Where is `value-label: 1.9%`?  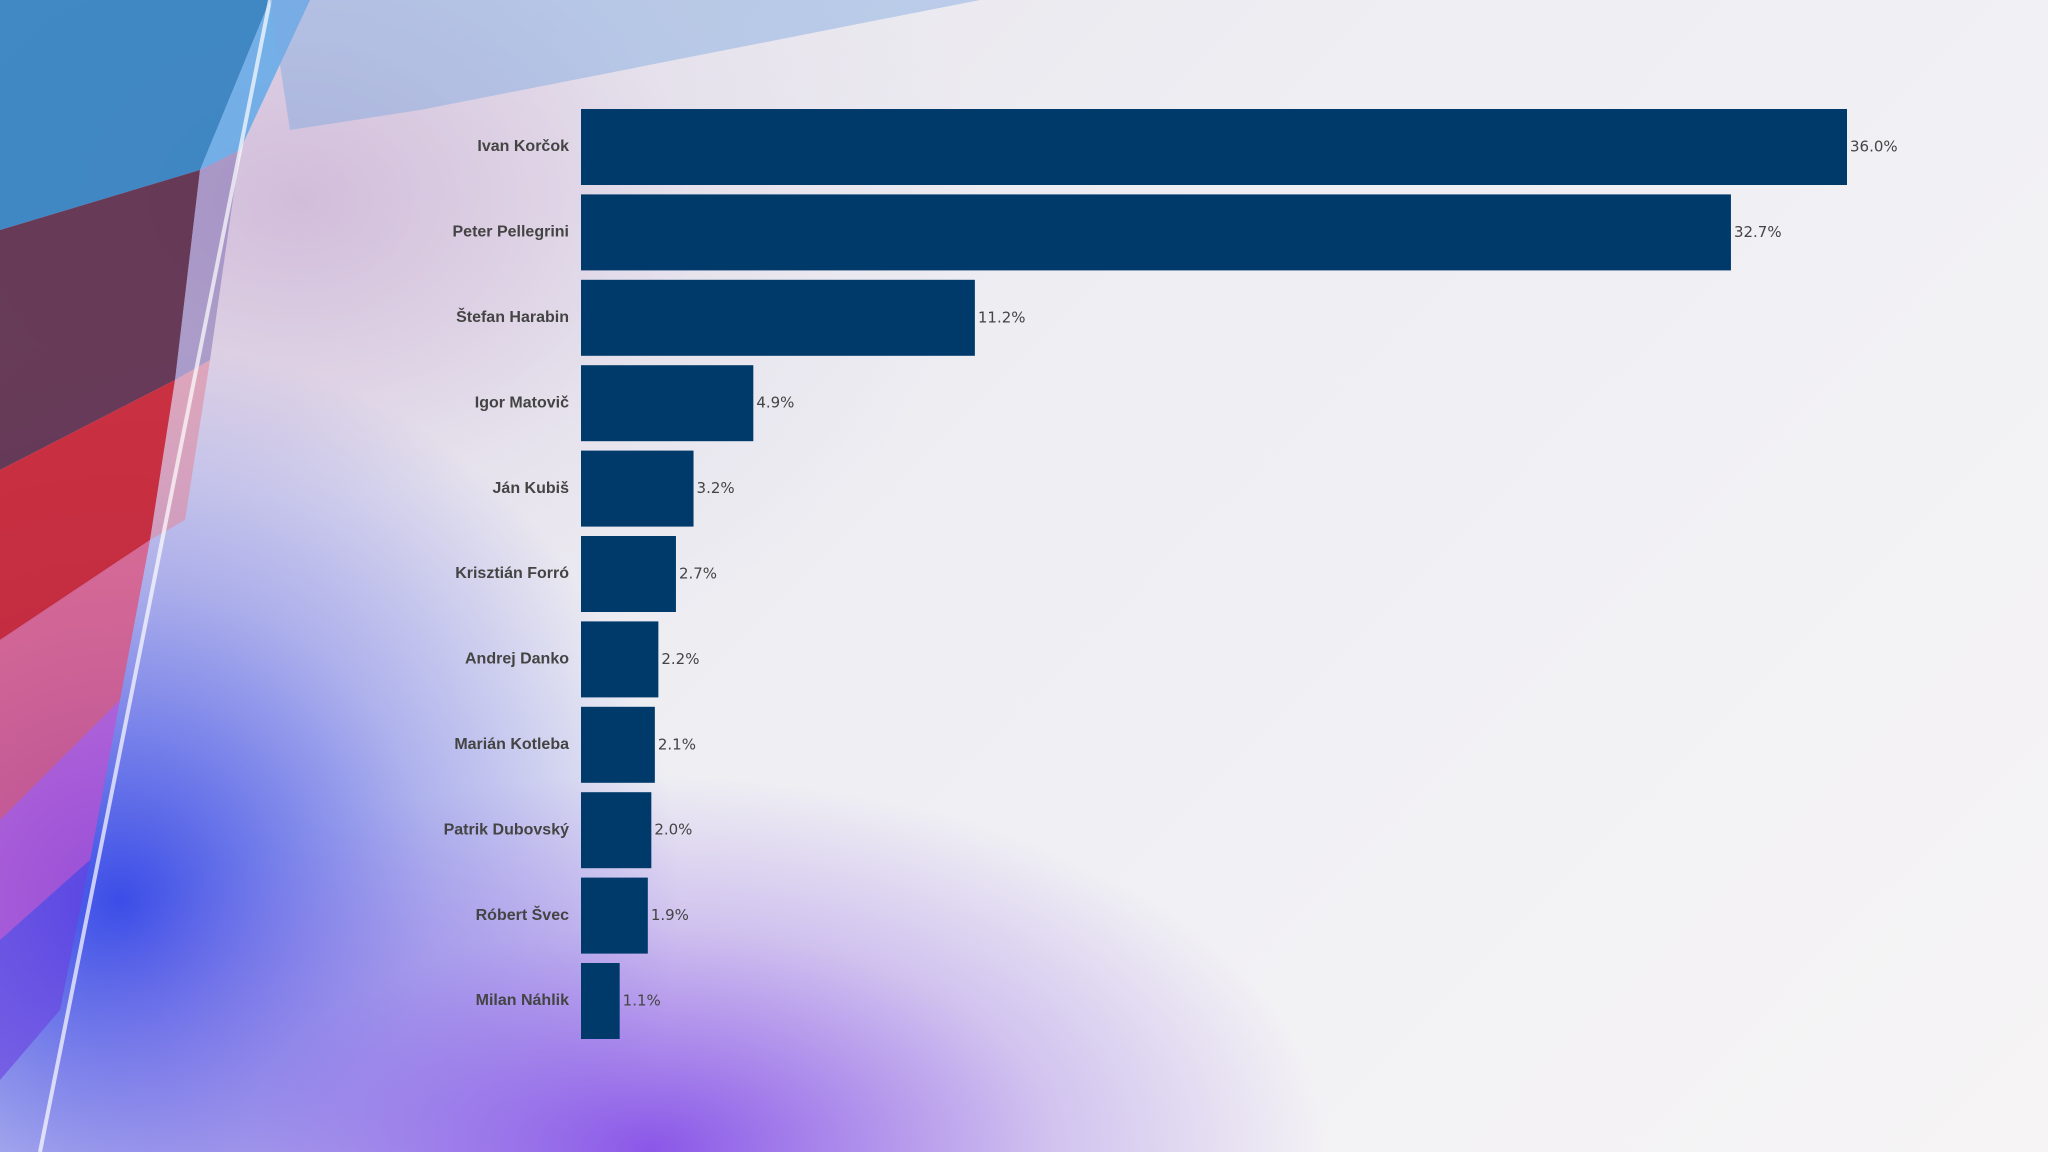
value-label: 1.9% is located at coordinates (670, 915).